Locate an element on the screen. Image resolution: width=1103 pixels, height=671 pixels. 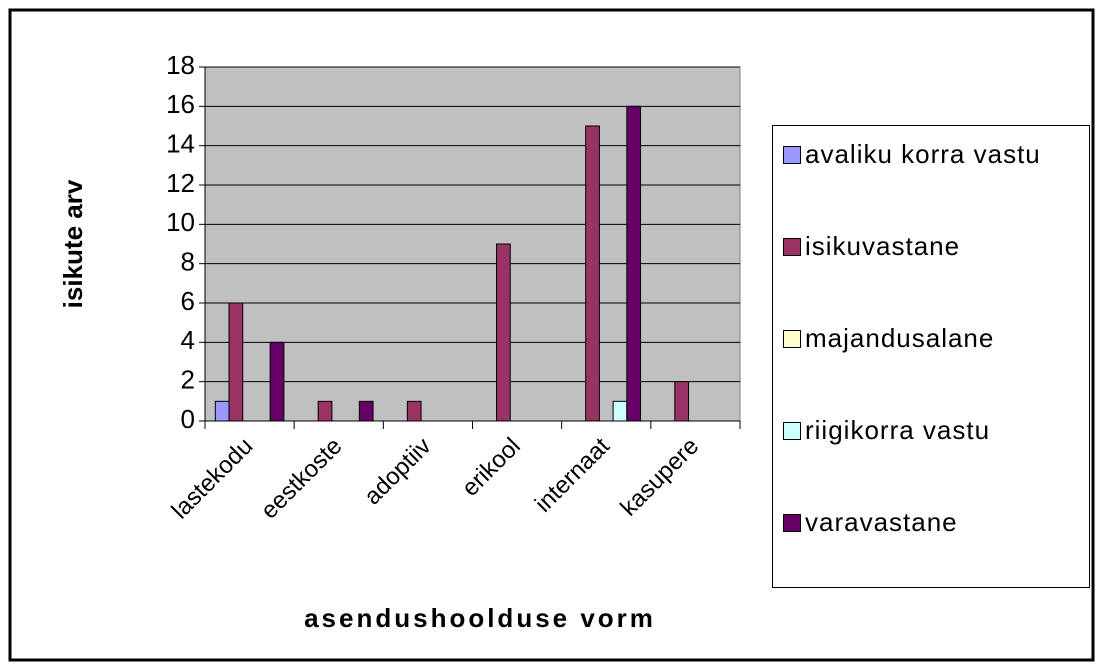
legend-label: isikuvastane is located at coordinates (883, 246).